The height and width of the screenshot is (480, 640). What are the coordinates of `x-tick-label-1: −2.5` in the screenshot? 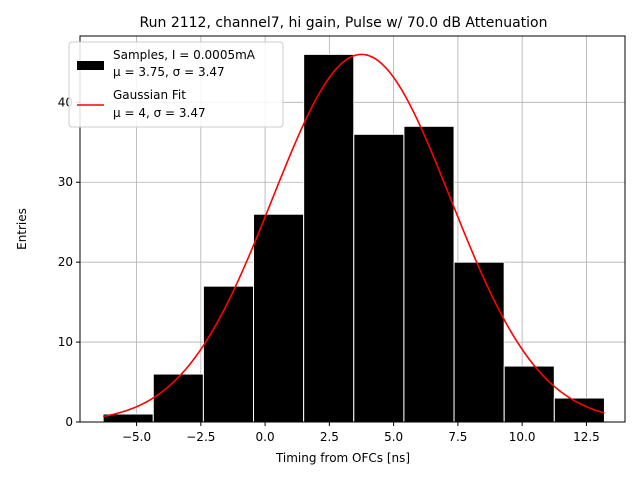 It's located at (200, 437).